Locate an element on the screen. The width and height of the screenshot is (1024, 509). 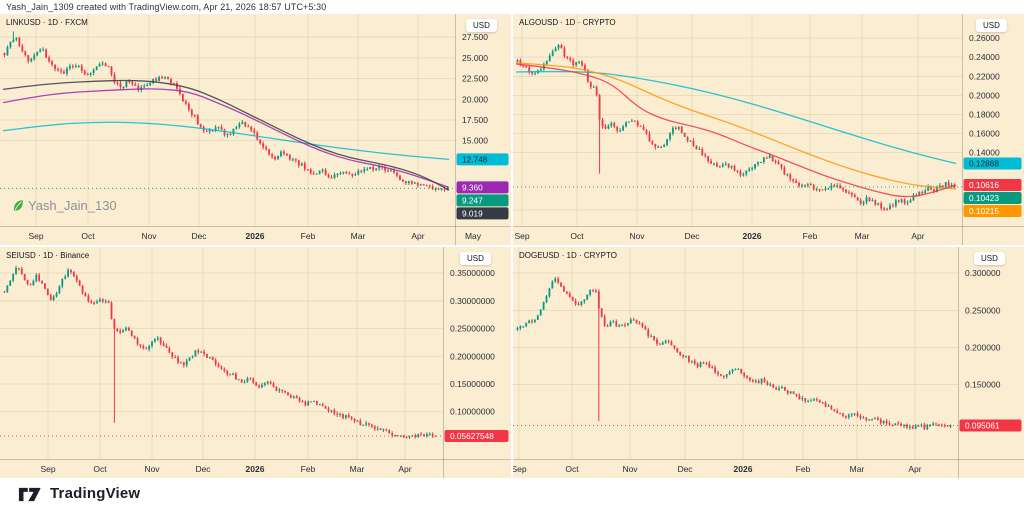
price-label-text: 0.10423 is located at coordinates (984, 198).